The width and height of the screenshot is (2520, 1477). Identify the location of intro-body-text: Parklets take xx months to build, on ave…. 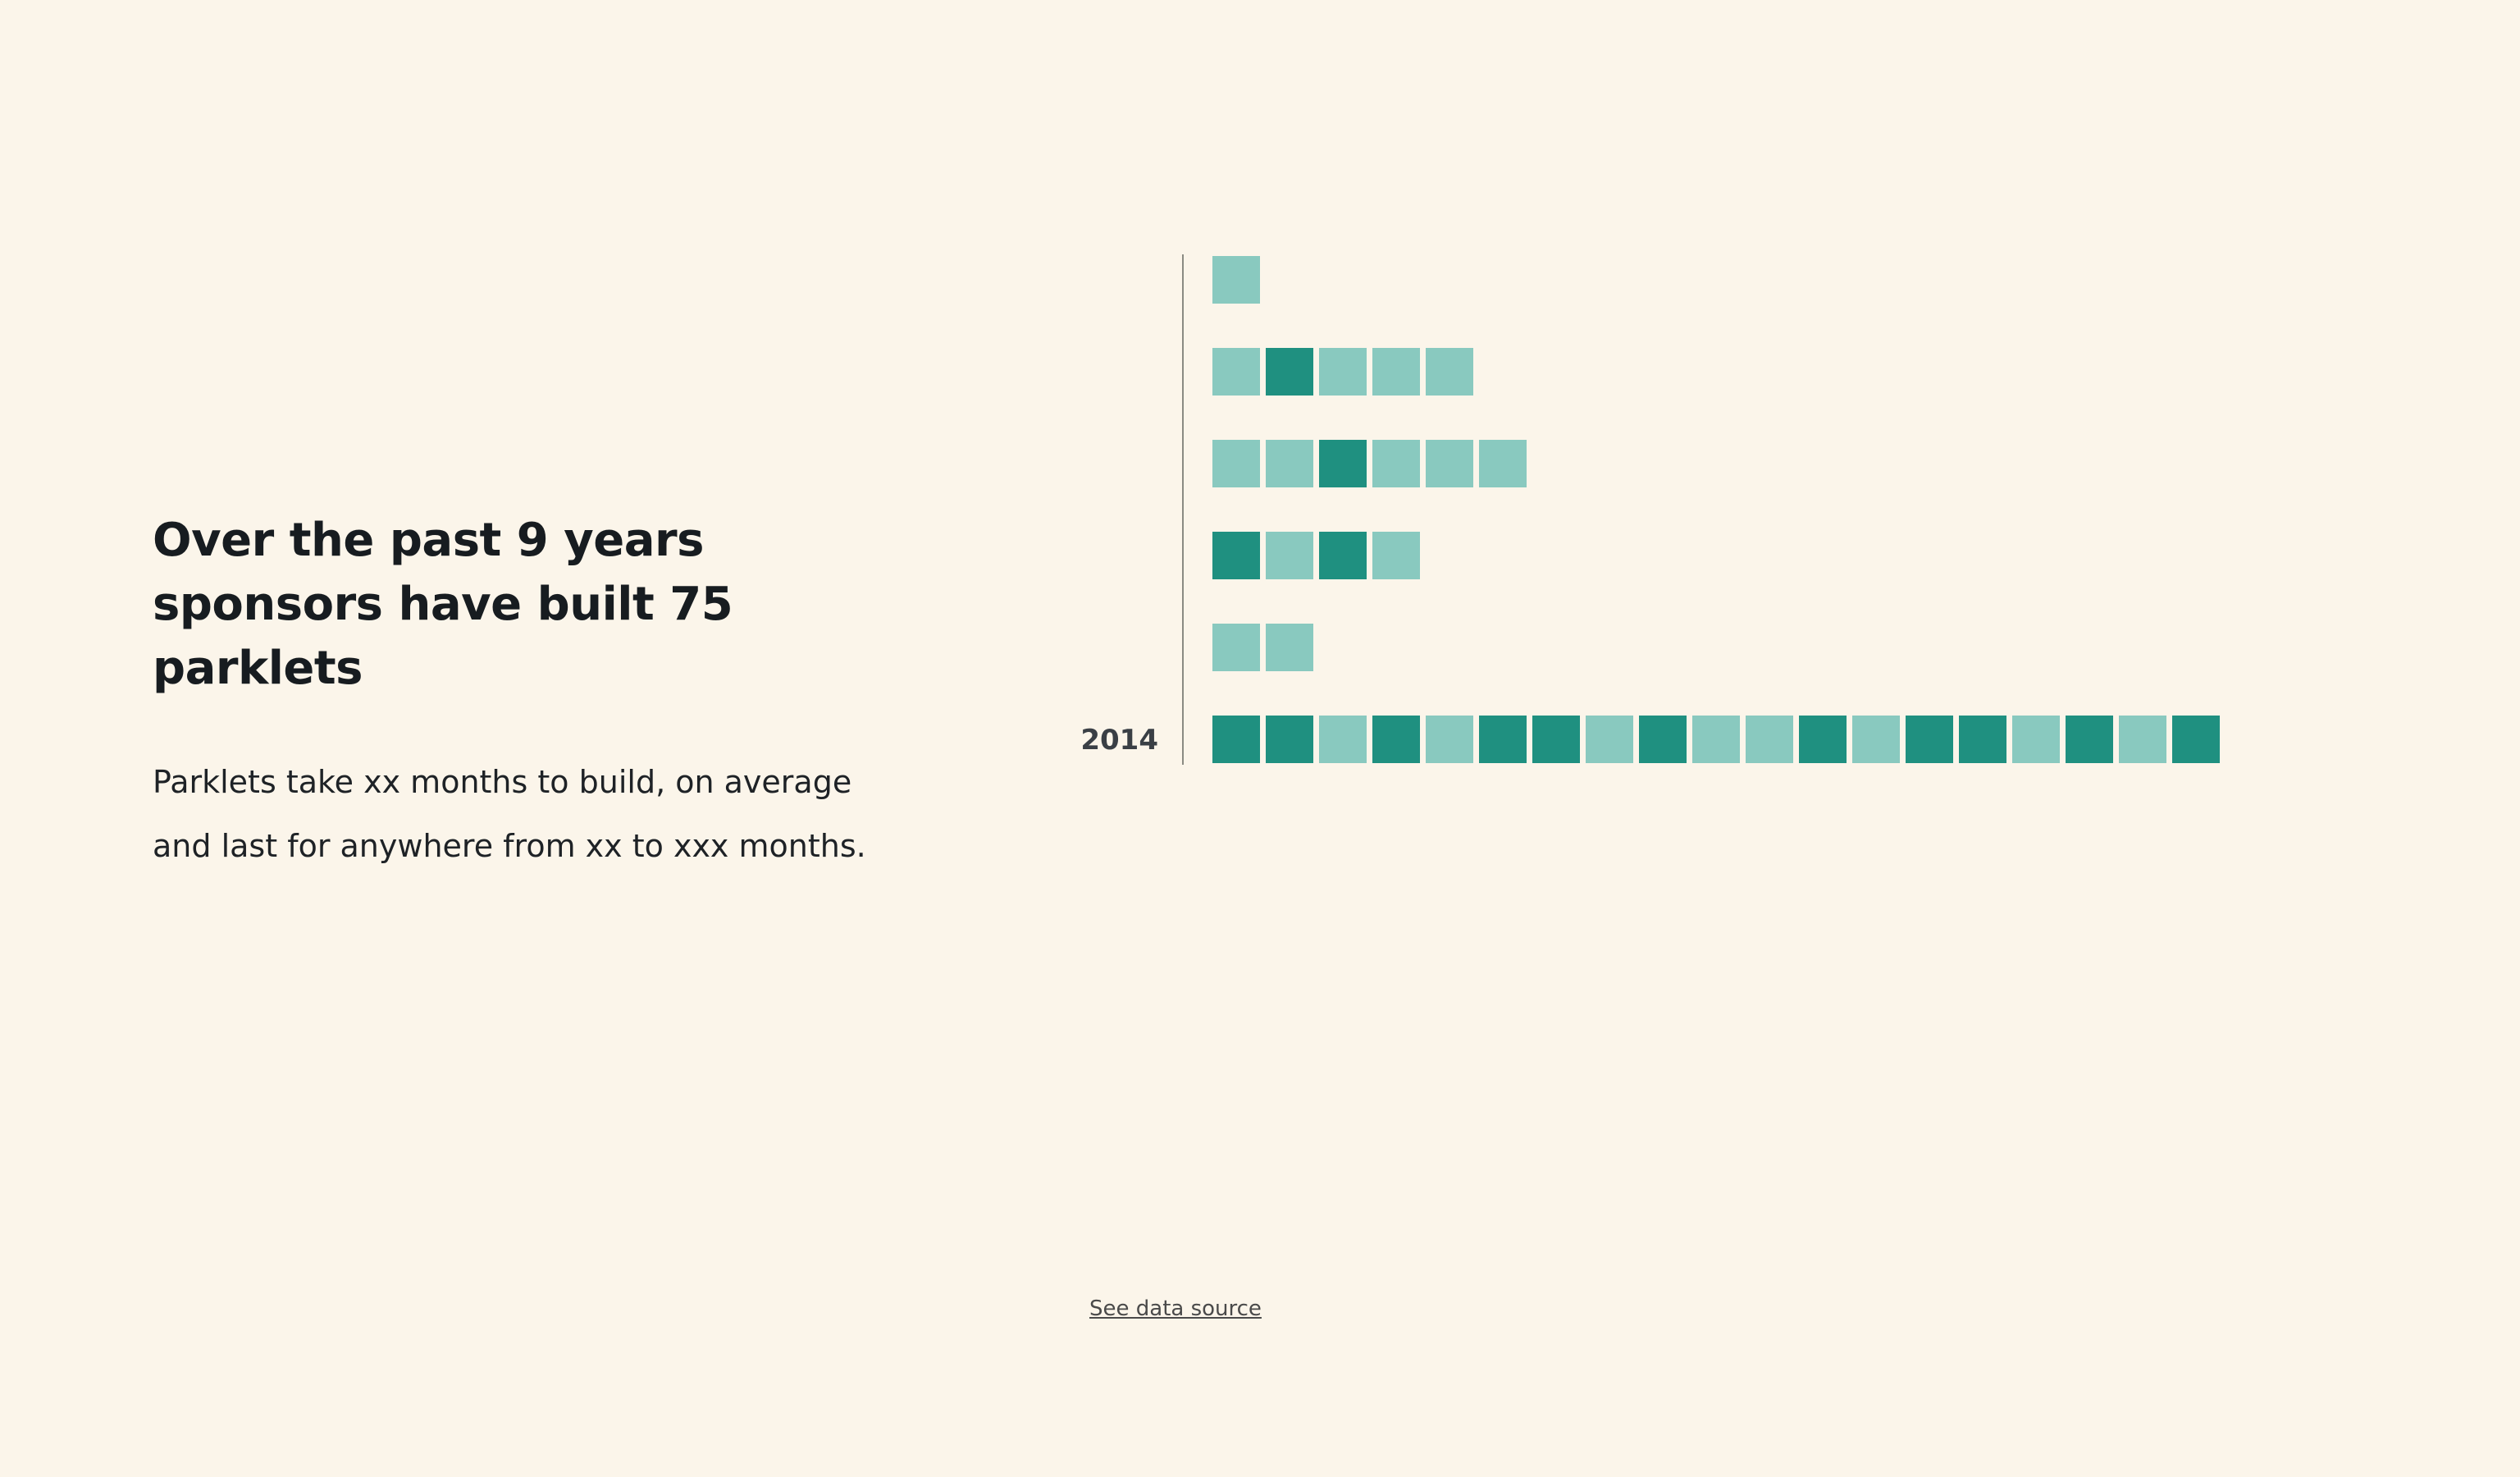
(510, 814).